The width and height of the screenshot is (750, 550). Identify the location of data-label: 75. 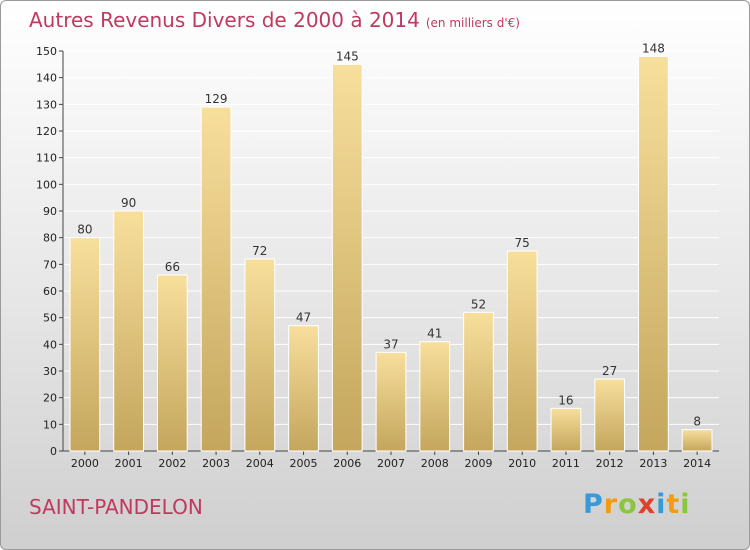
(522, 243).